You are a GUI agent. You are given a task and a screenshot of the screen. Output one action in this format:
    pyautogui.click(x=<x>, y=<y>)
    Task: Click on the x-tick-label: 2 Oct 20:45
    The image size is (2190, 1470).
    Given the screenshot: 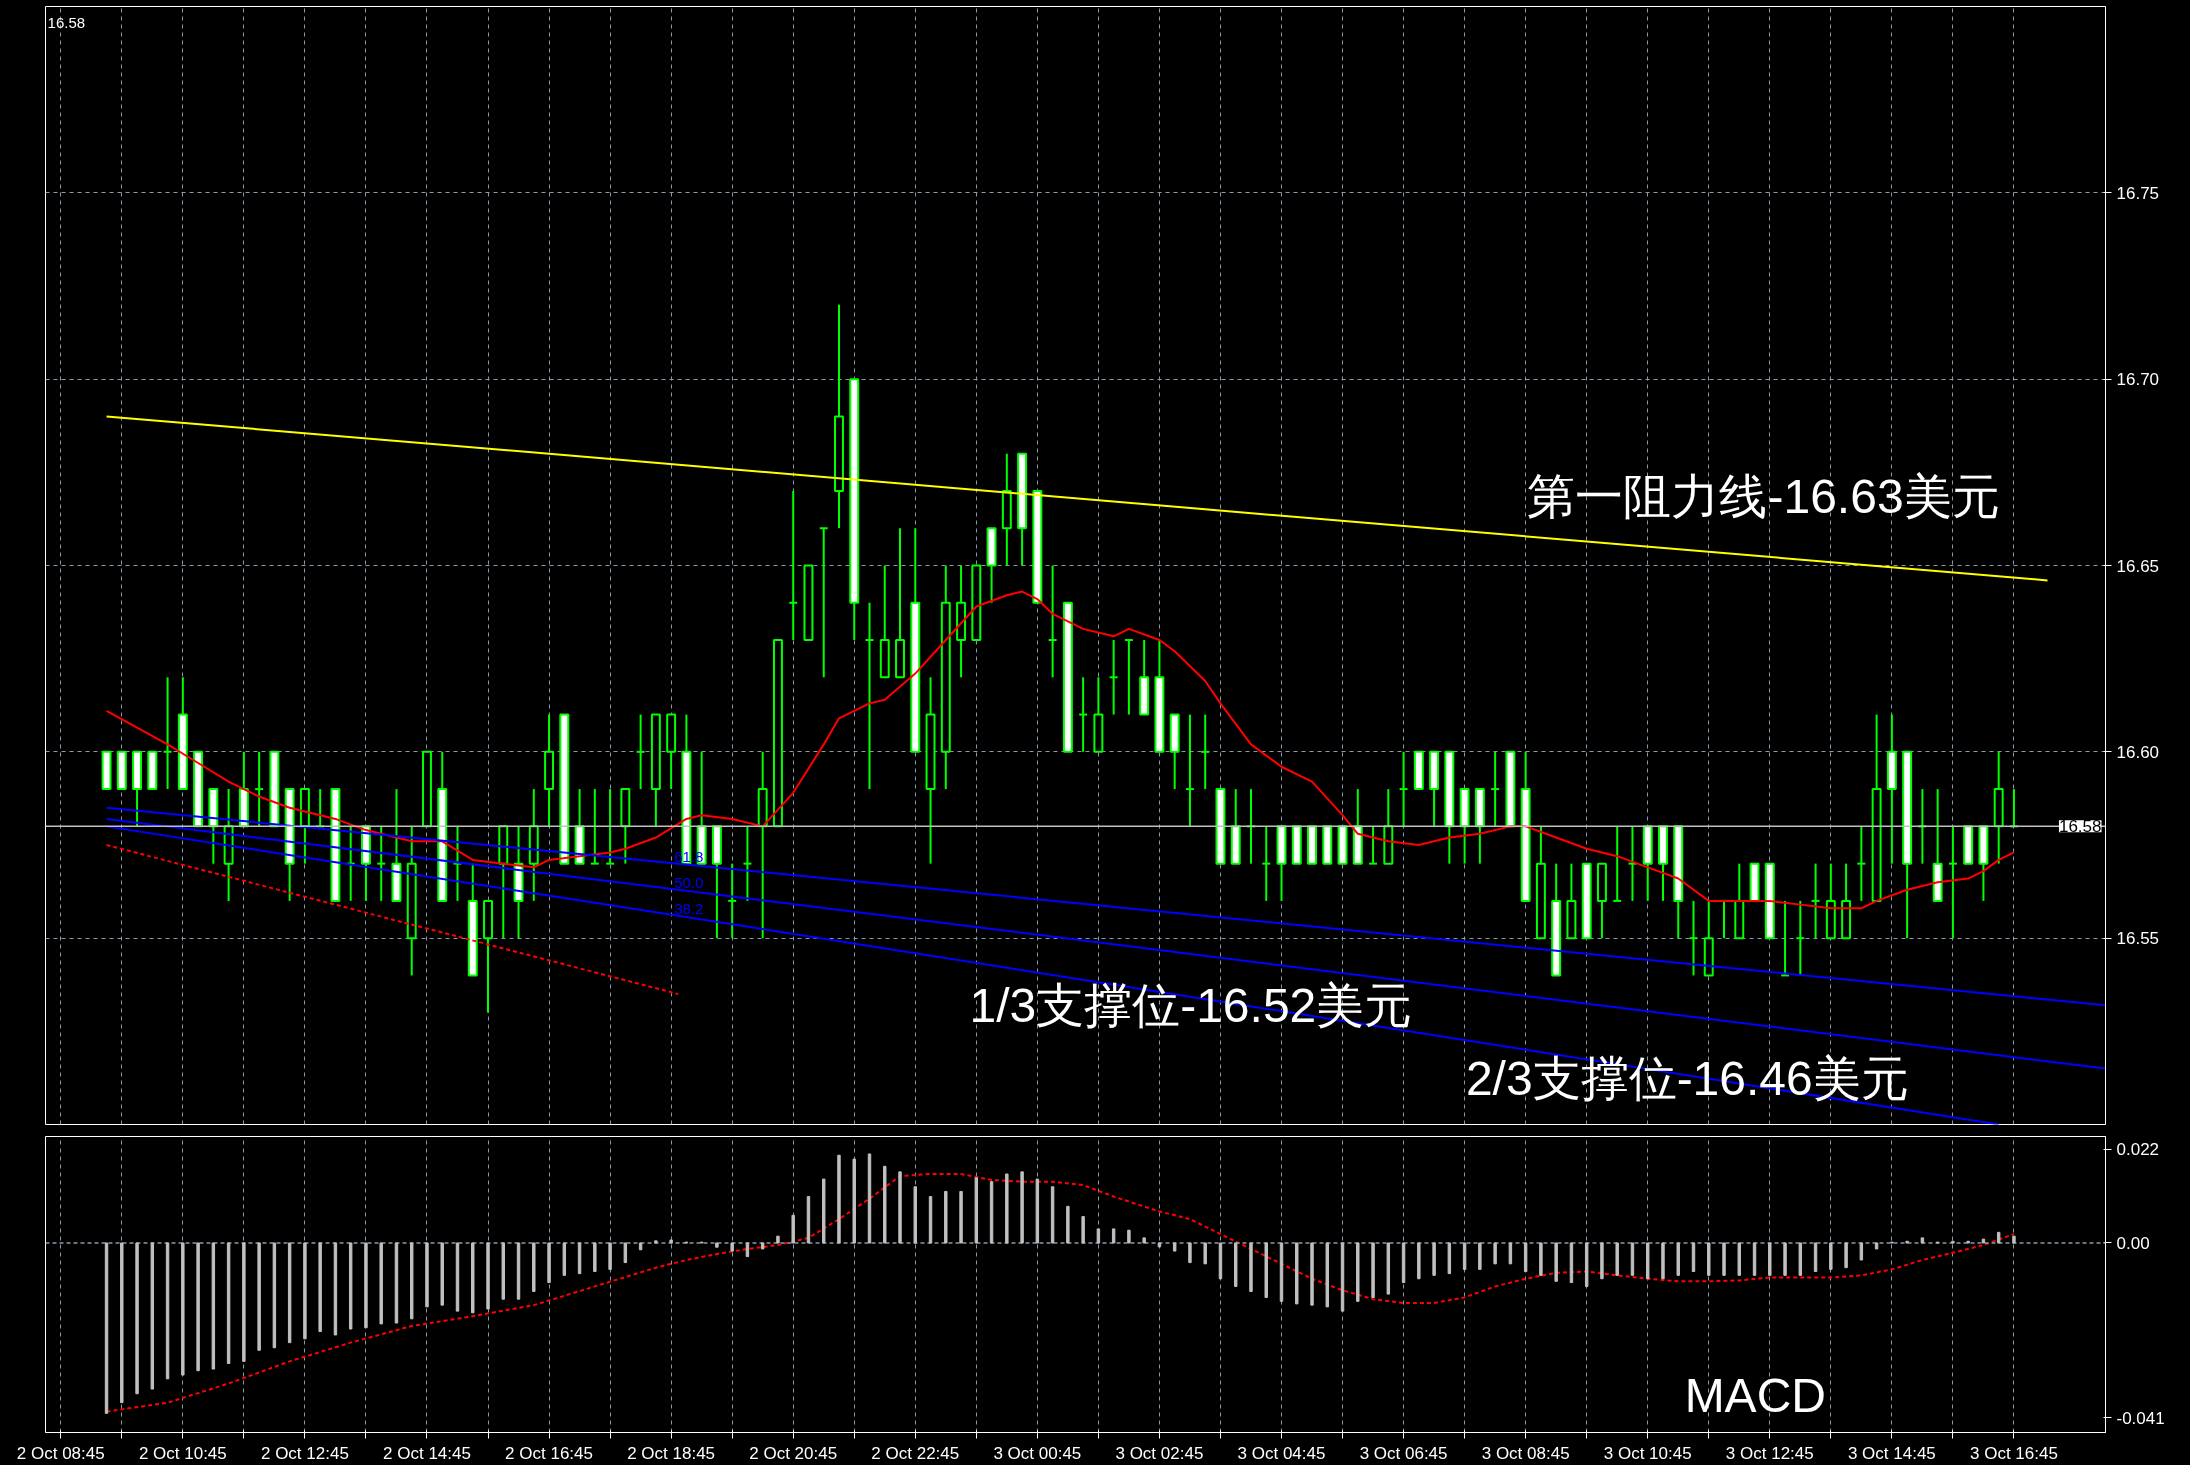 What is the action you would take?
    pyautogui.click(x=793, y=1453)
    